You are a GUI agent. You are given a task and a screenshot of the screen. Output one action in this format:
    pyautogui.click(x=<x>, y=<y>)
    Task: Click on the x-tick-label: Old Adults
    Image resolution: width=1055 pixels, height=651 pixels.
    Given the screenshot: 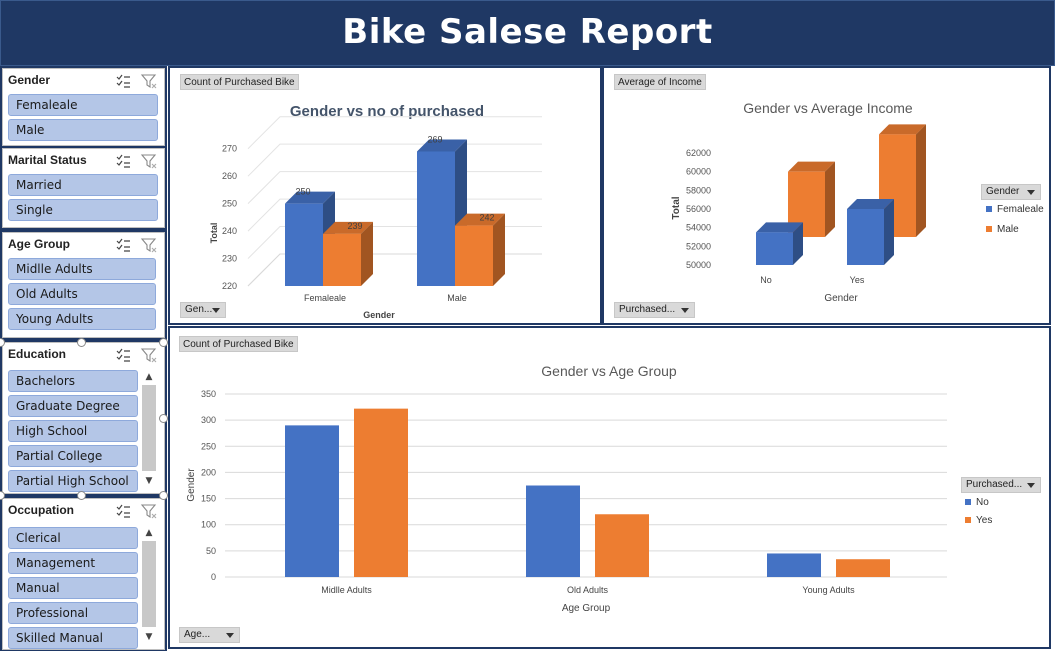 What is the action you would take?
    pyautogui.click(x=588, y=590)
    